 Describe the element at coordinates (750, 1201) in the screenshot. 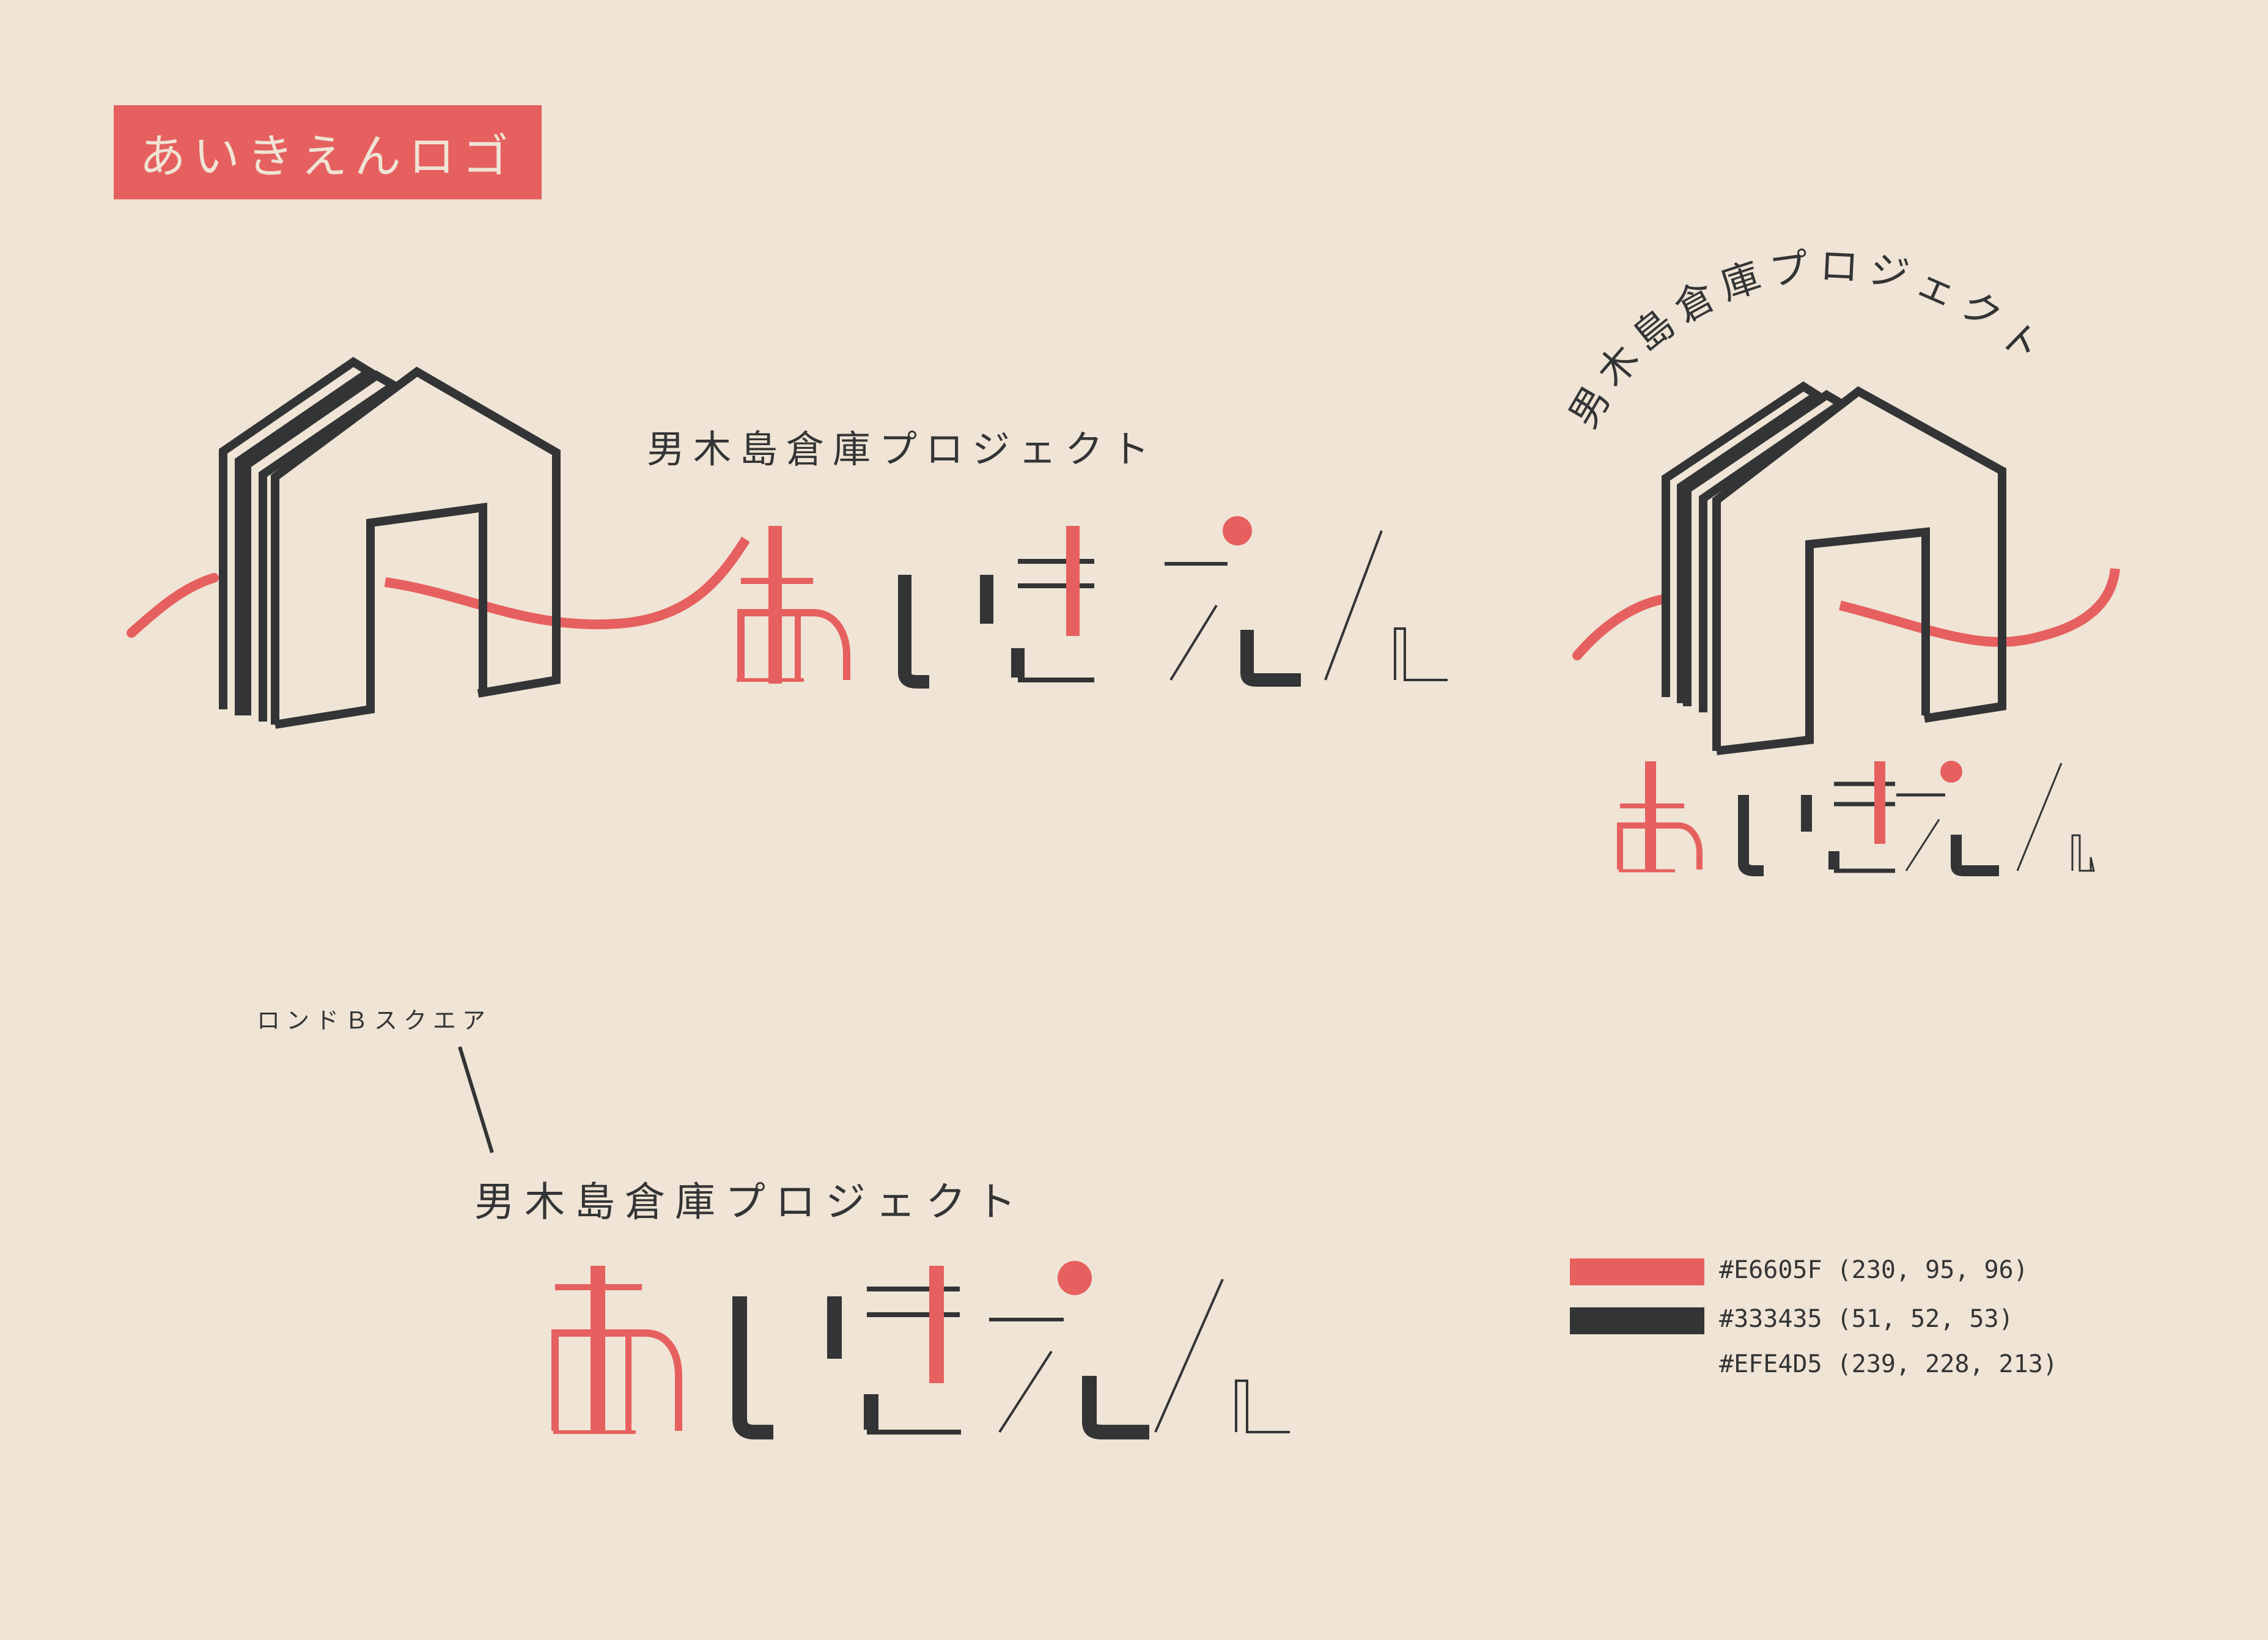

I see `wordmark-subtitle: 男木島倉庫プロジェクト` at that location.